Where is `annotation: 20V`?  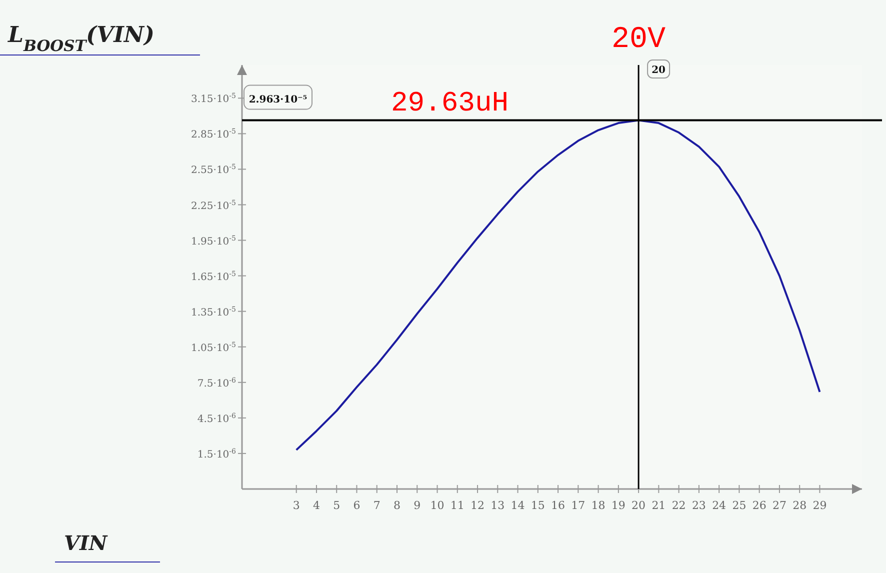 annotation: 20V is located at coordinates (639, 40).